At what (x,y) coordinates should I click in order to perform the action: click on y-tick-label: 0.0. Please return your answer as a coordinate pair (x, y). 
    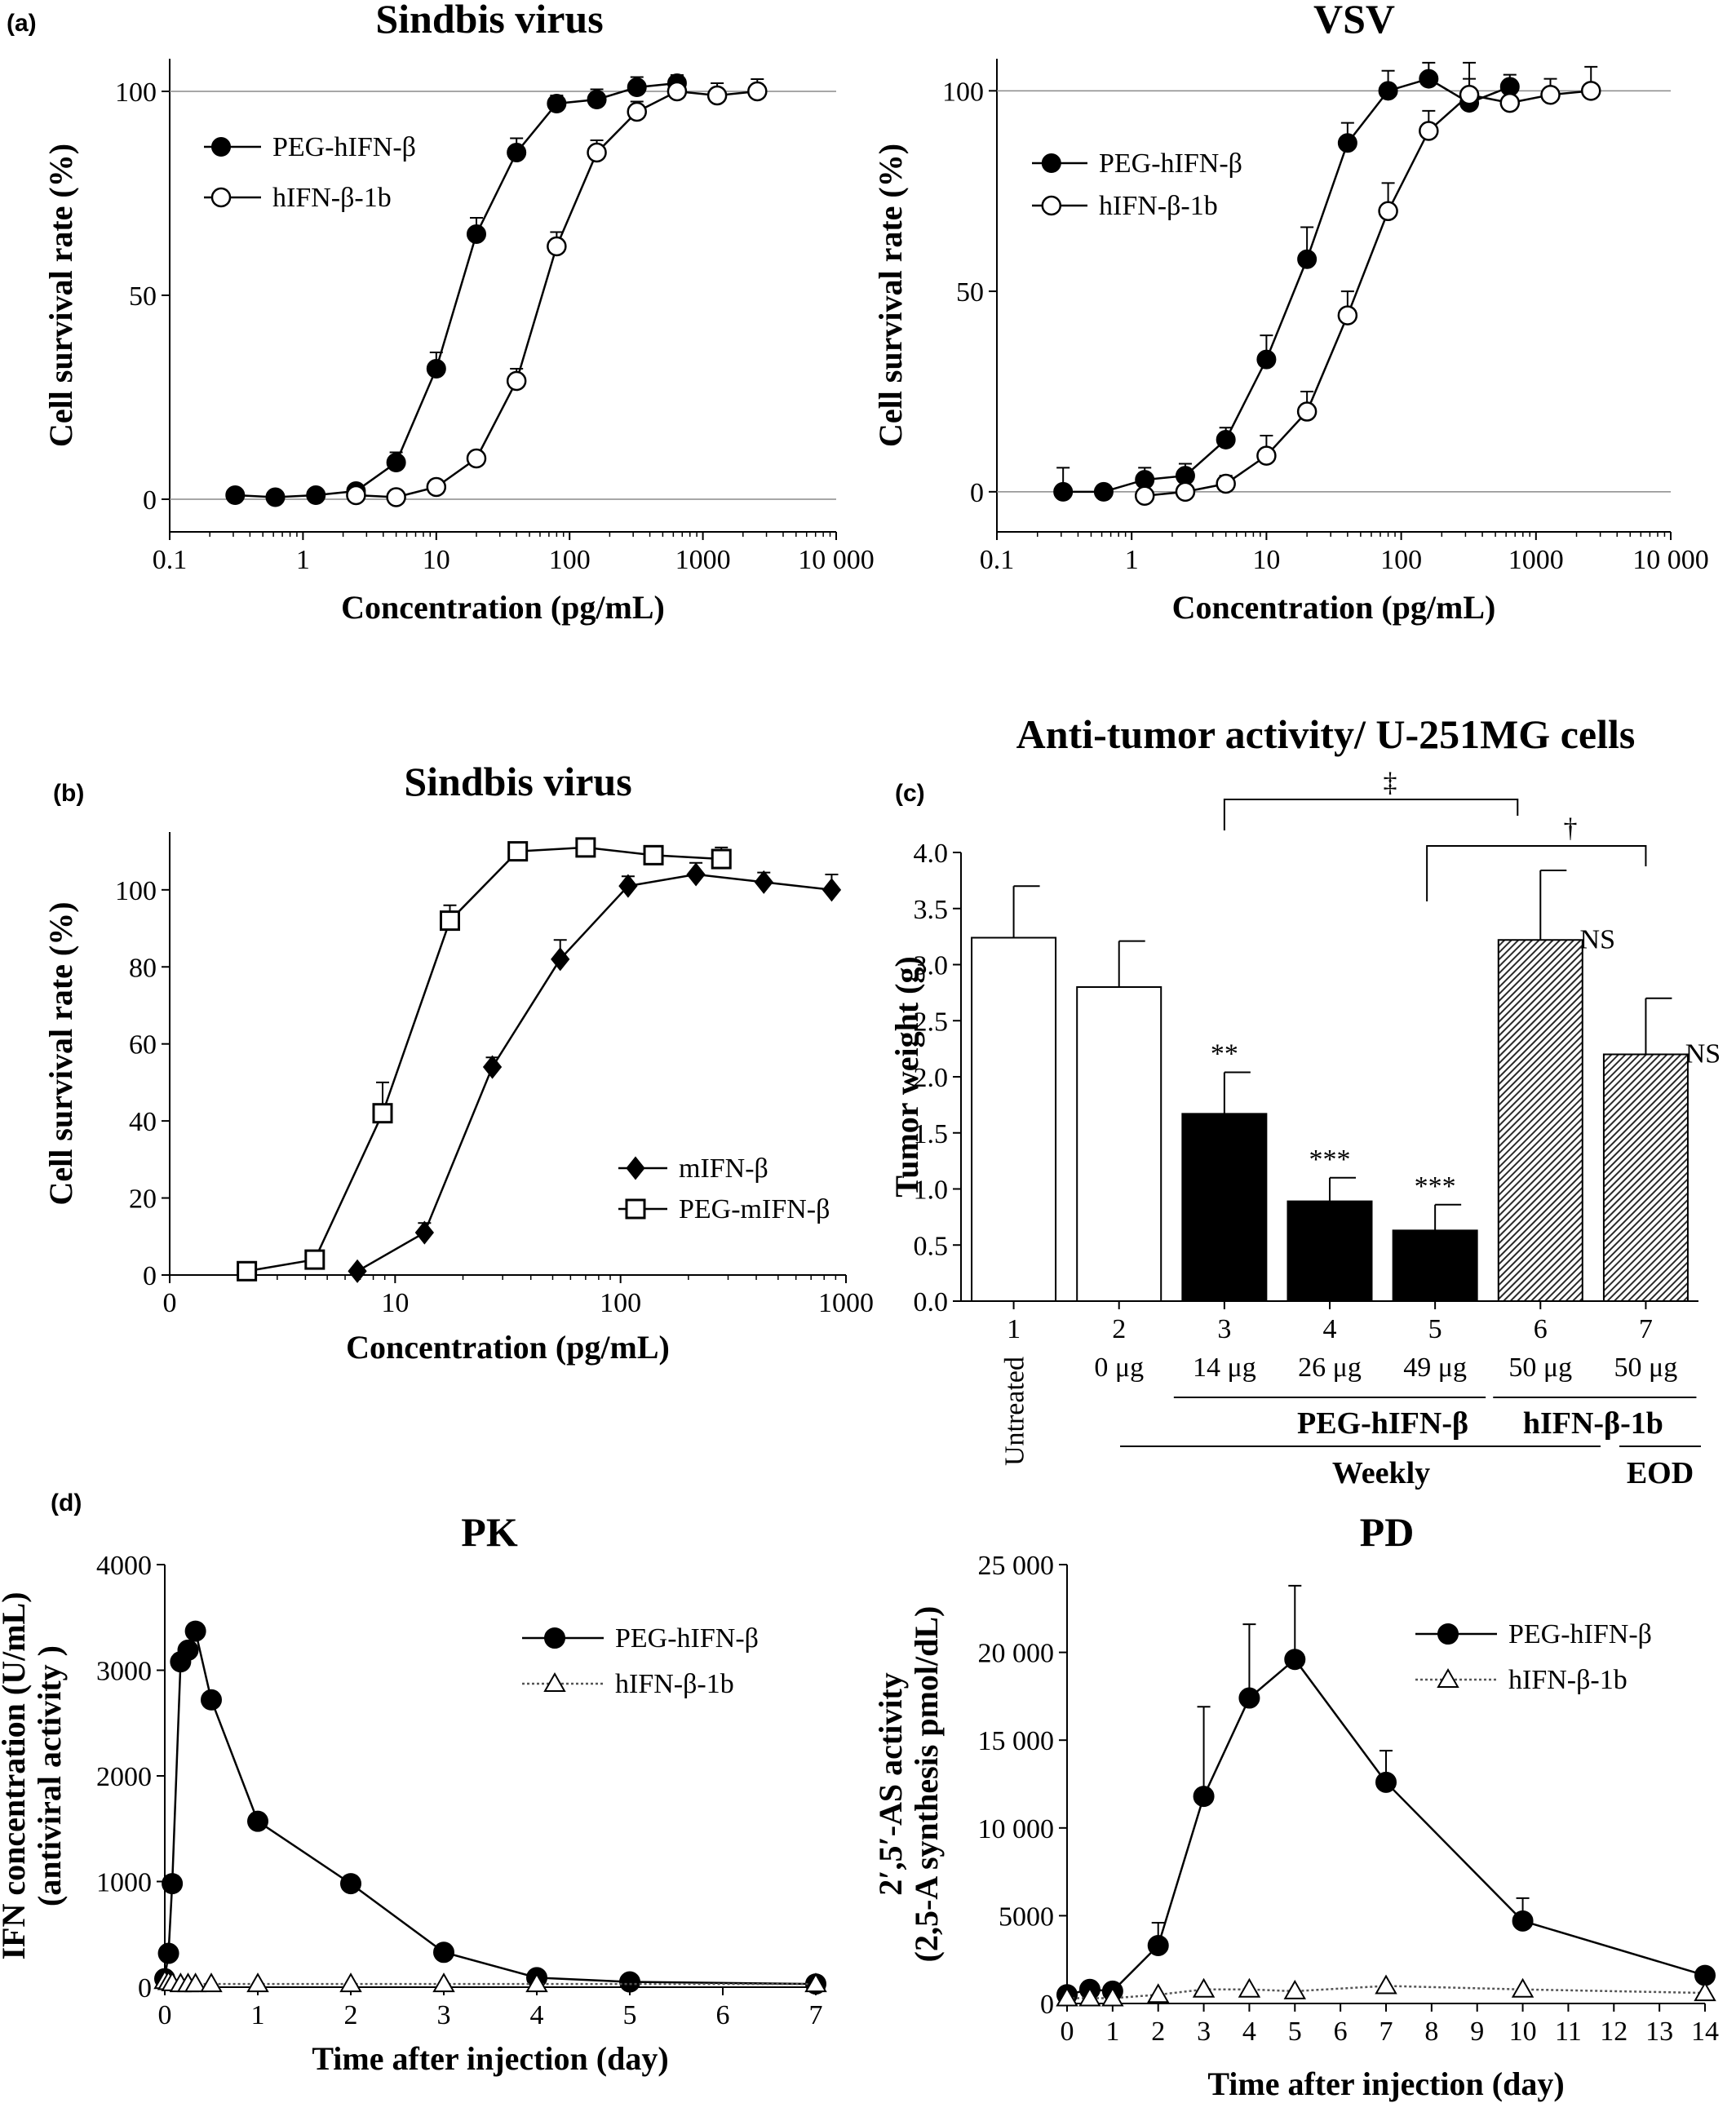
    Looking at the image, I should click on (931, 1302).